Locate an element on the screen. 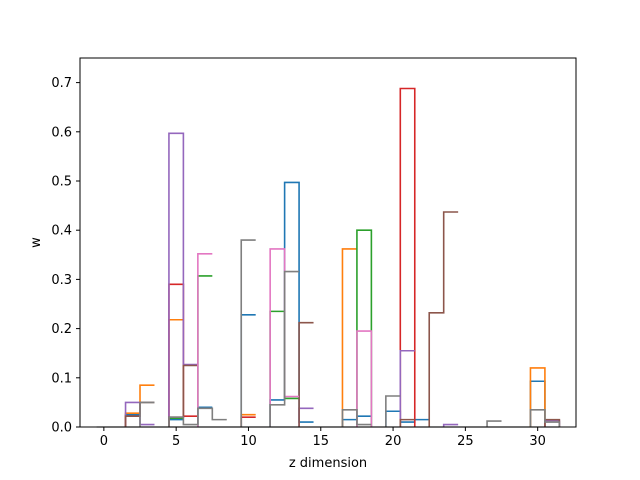 This screenshot has height=480, width=640. x-axis-label: z dimension is located at coordinates (328, 463).